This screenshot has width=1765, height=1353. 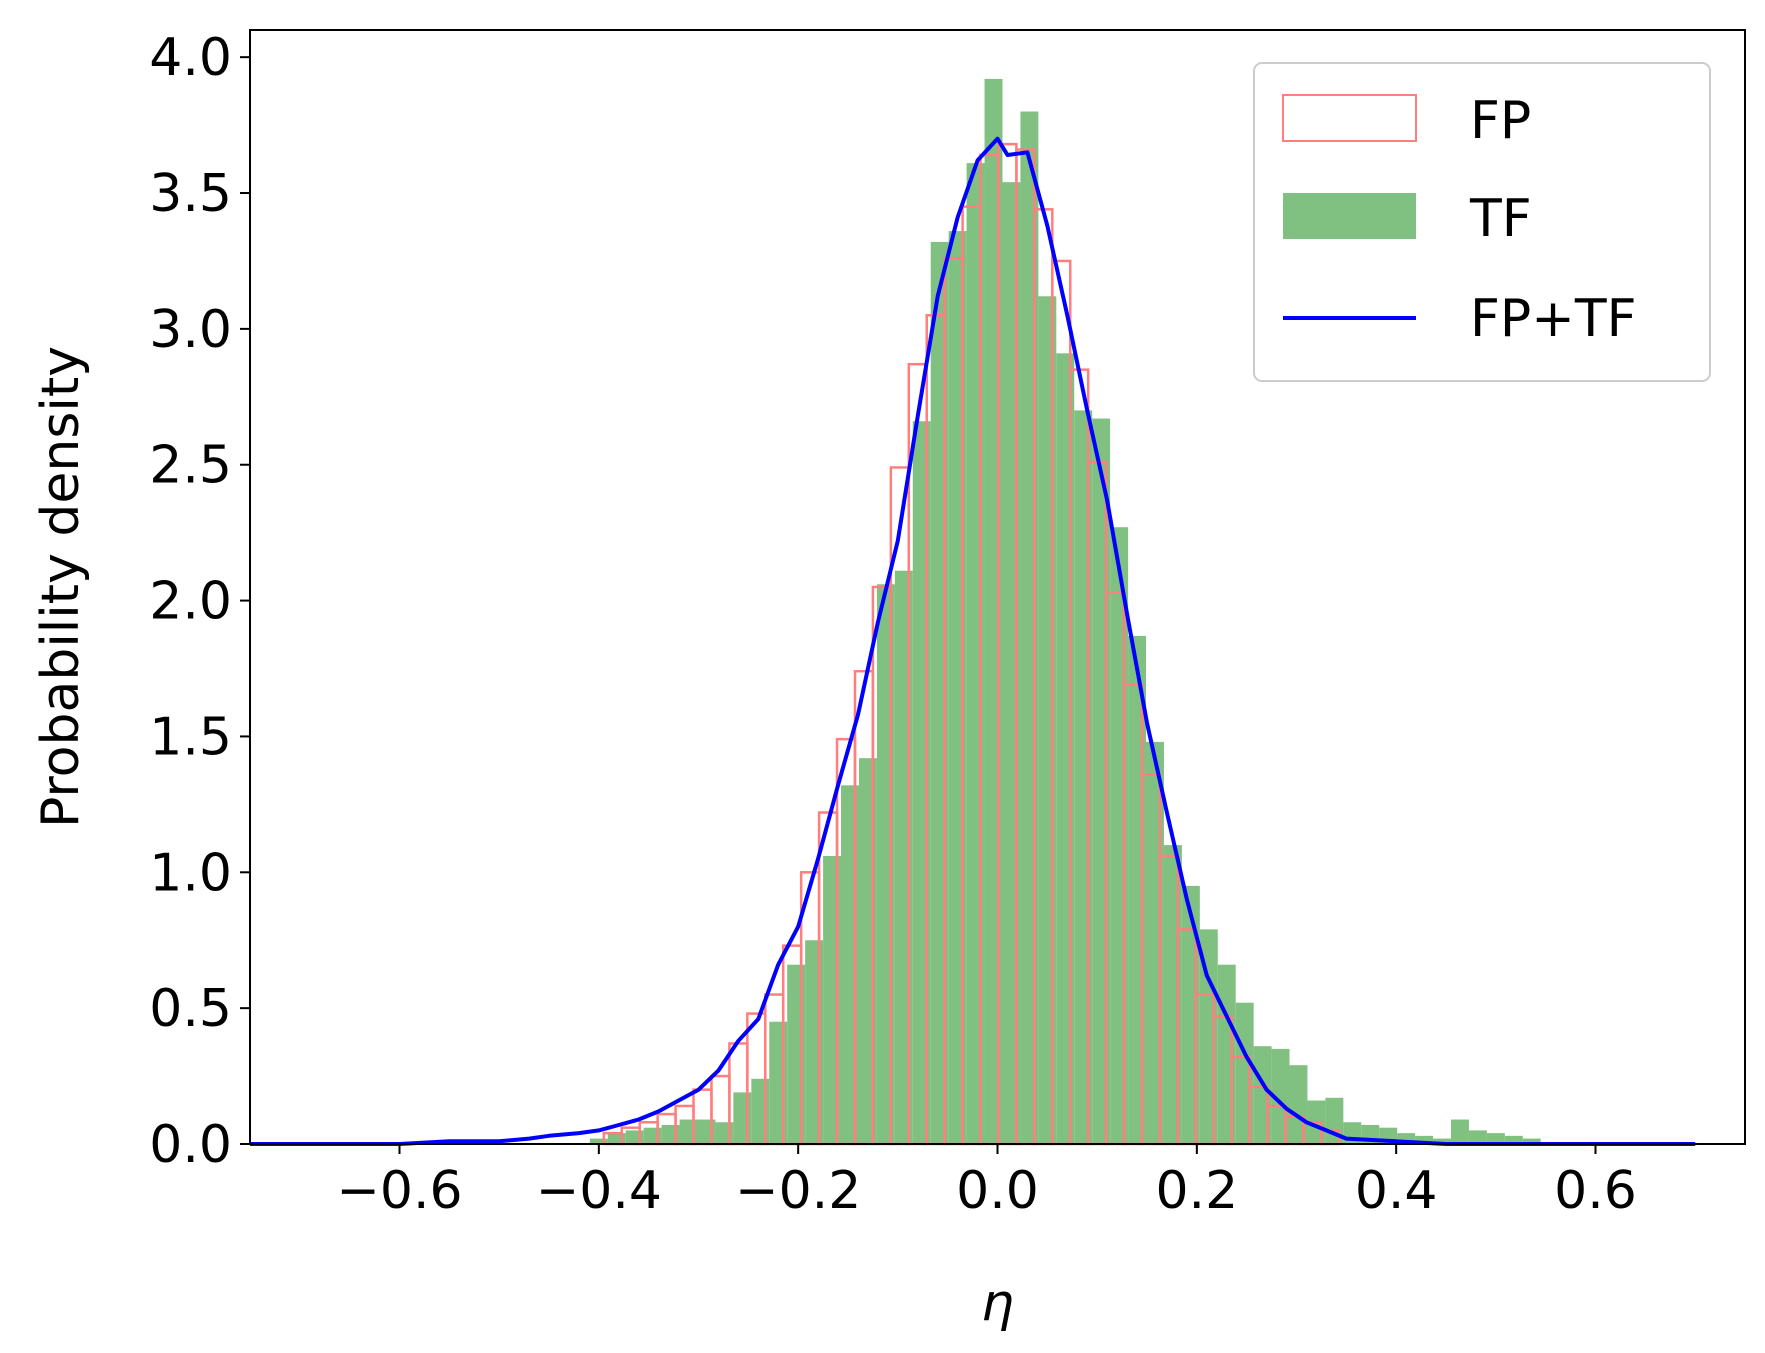 I want to click on x-tick-label: −0.4, so click(x=599, y=1191).